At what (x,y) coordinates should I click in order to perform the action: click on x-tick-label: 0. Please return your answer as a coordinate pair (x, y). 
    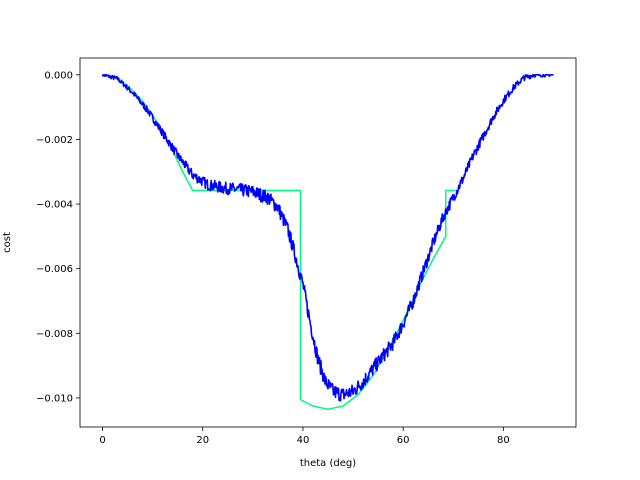
    Looking at the image, I should click on (102, 440).